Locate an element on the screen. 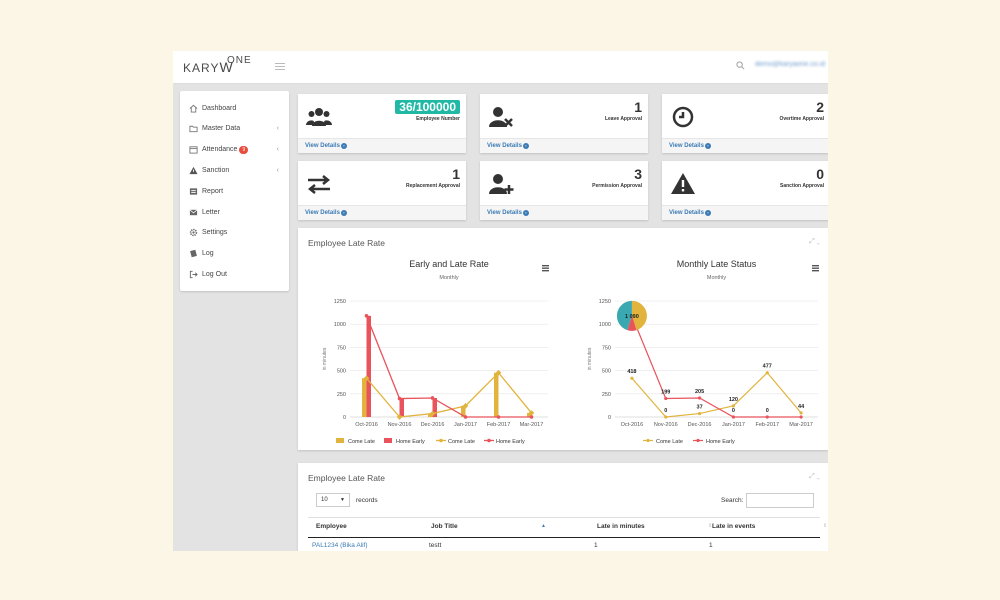 The image size is (1000, 600). data-label: 418 is located at coordinates (631, 372).